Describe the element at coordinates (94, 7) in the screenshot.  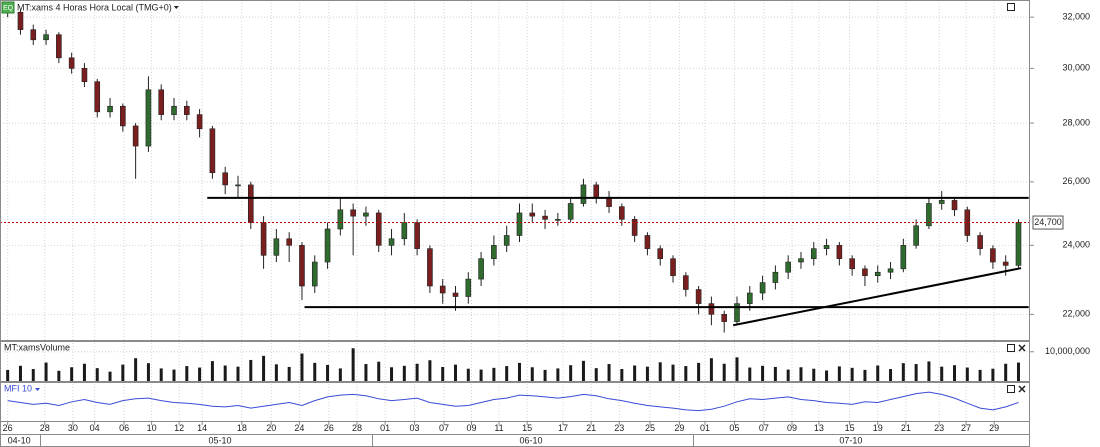
I see `chart-title: MT:xams 4 Horas Hora Local (TMG+0)` at that location.